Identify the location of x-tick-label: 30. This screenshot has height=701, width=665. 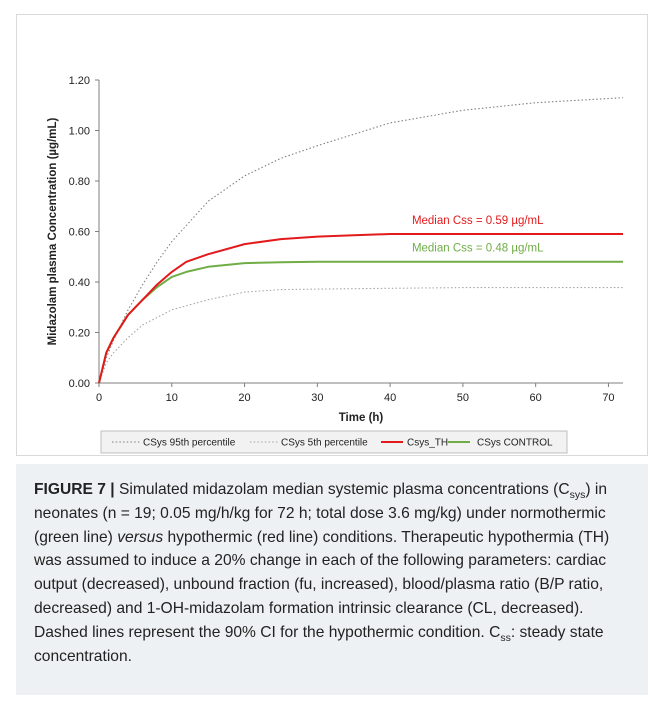
(317, 398).